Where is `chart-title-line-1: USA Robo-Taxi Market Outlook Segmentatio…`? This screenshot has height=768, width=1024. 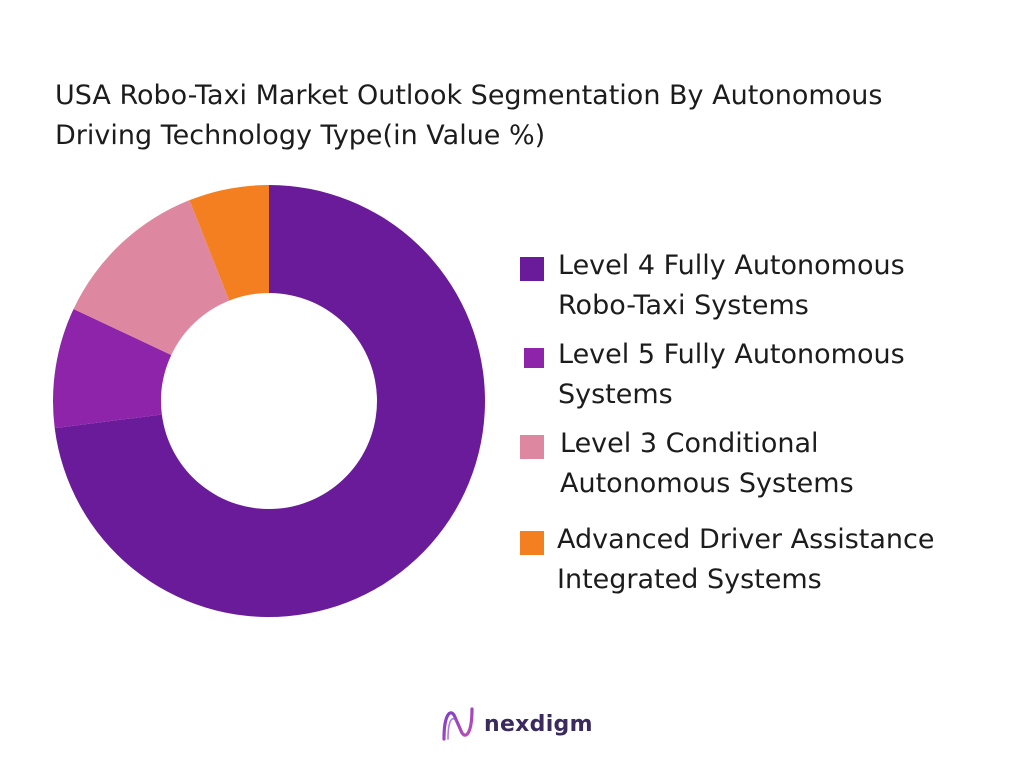
chart-title-line-1: USA Robo-Taxi Market Outlook Segmentatio… is located at coordinates (469, 95).